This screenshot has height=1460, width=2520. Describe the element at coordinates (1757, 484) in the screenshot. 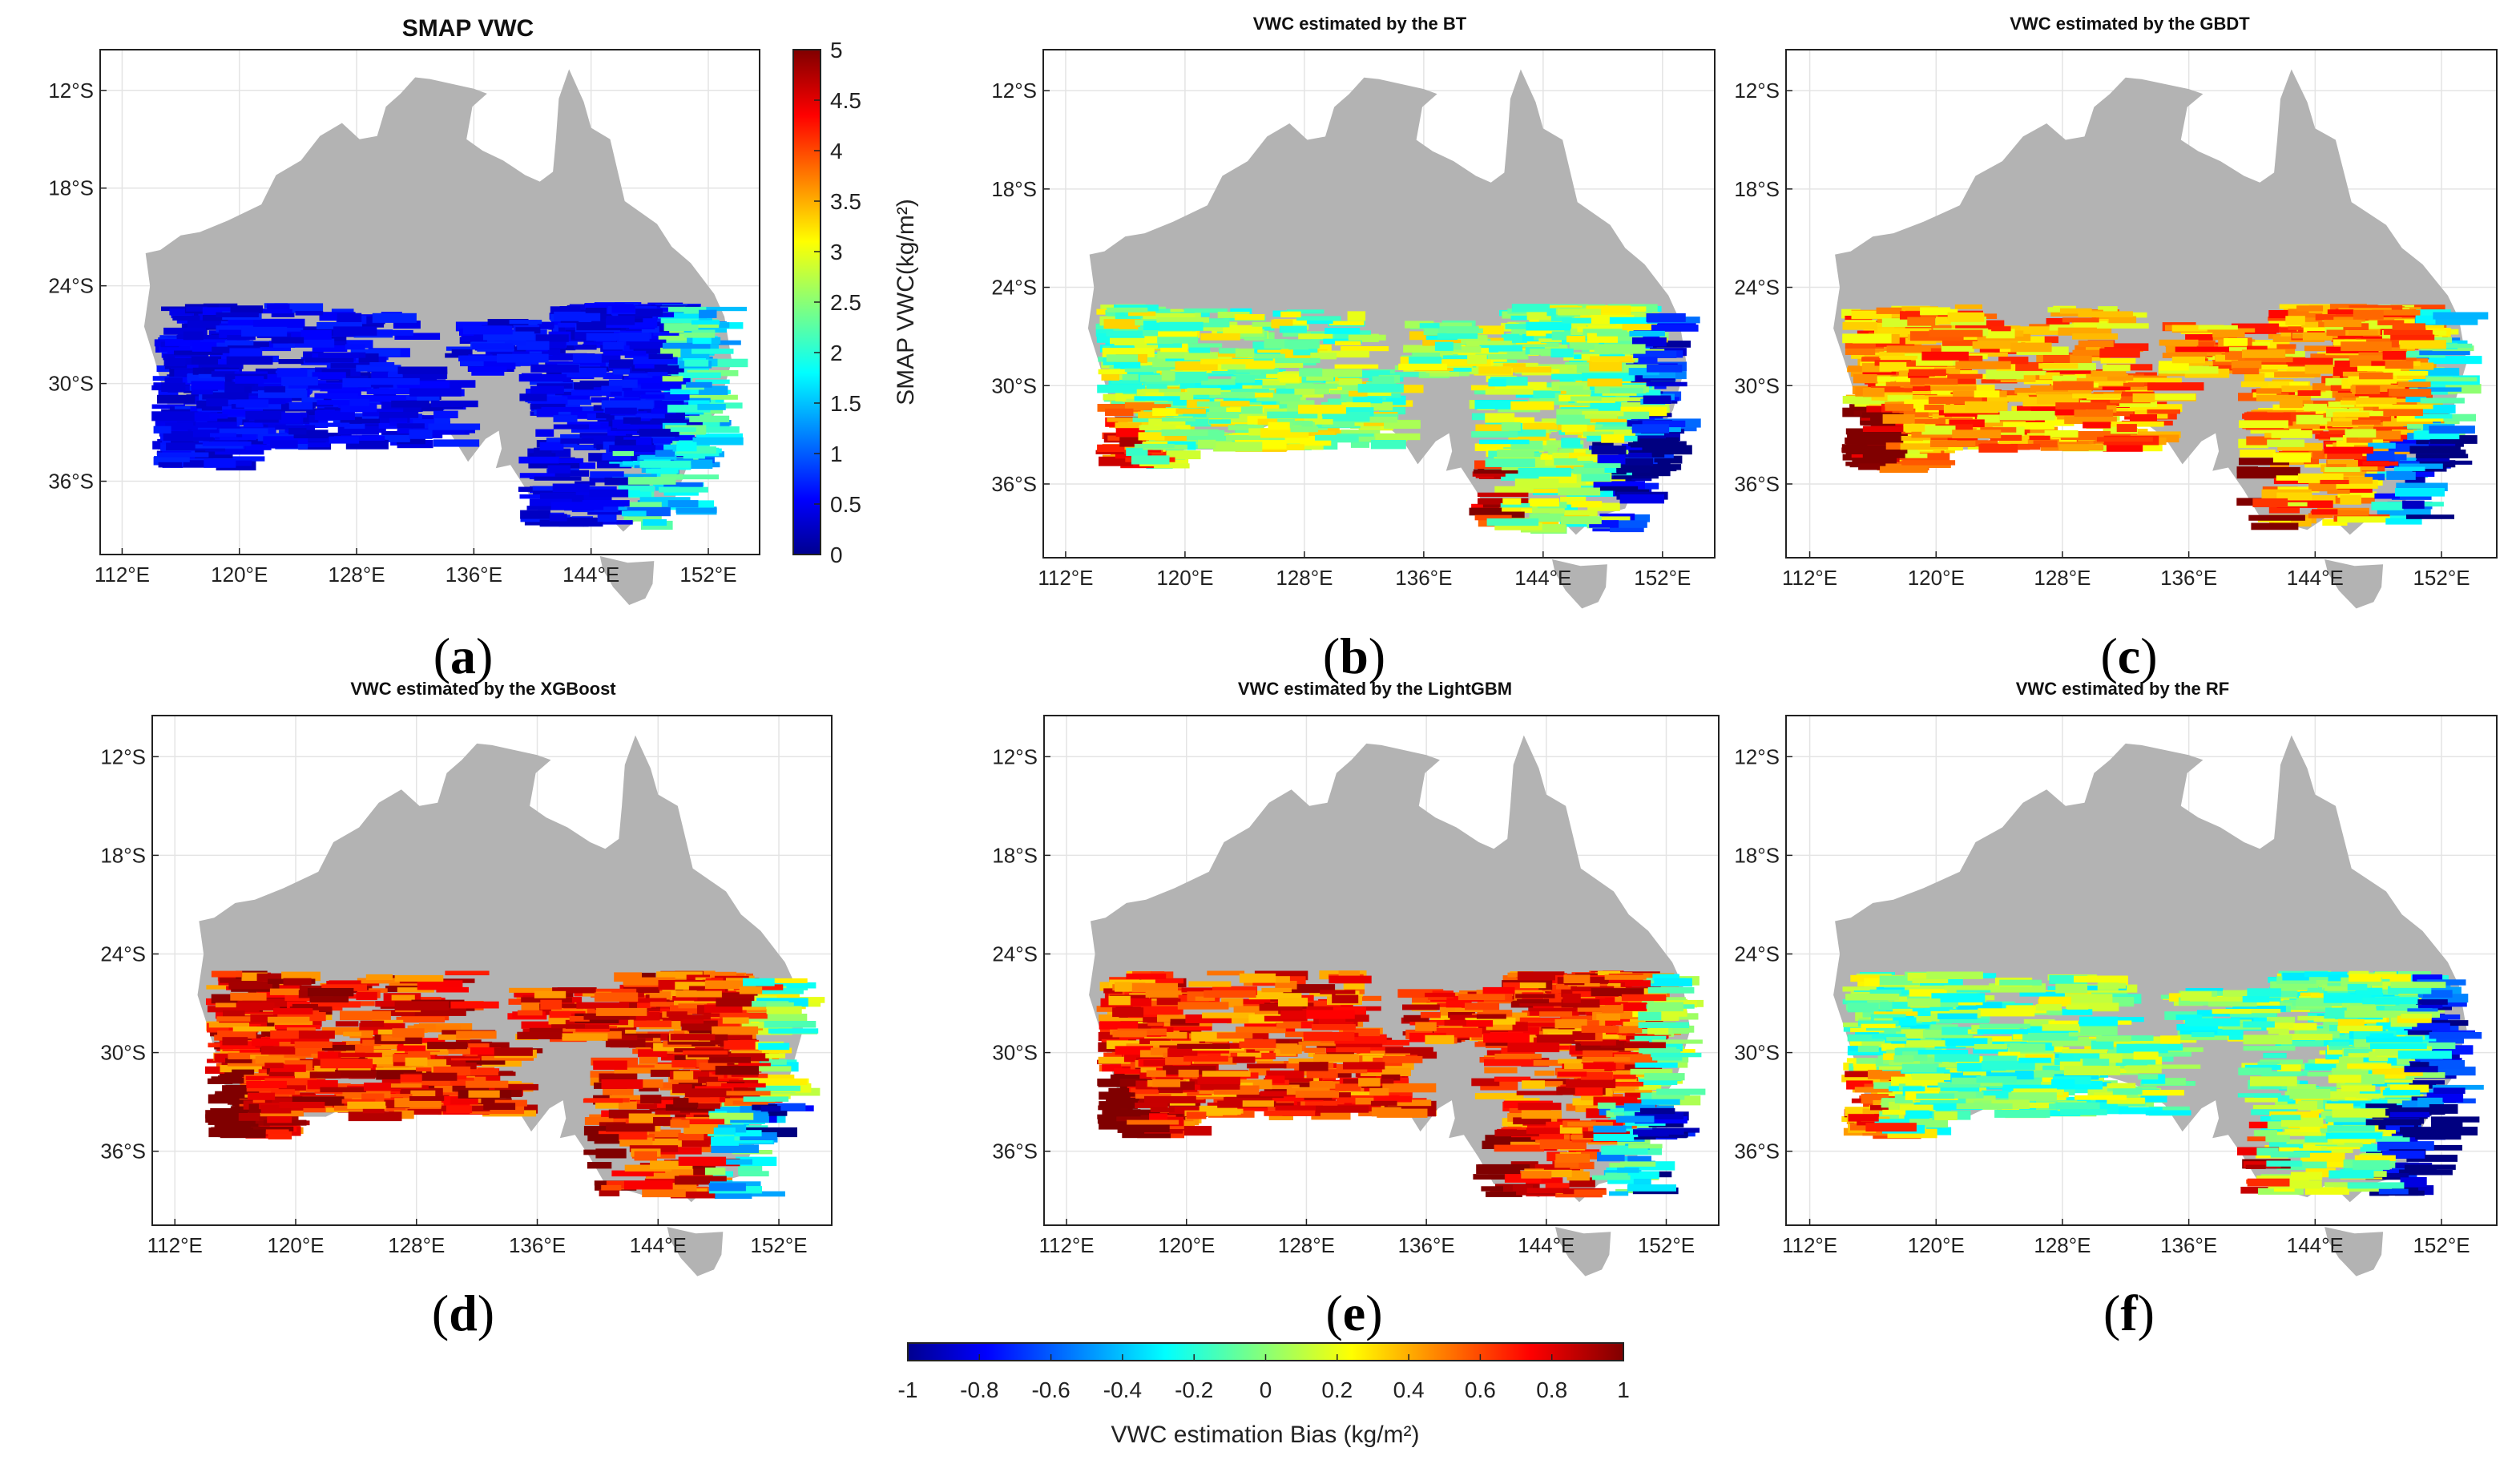

I see `latitude-tick-label: 36°S` at that location.